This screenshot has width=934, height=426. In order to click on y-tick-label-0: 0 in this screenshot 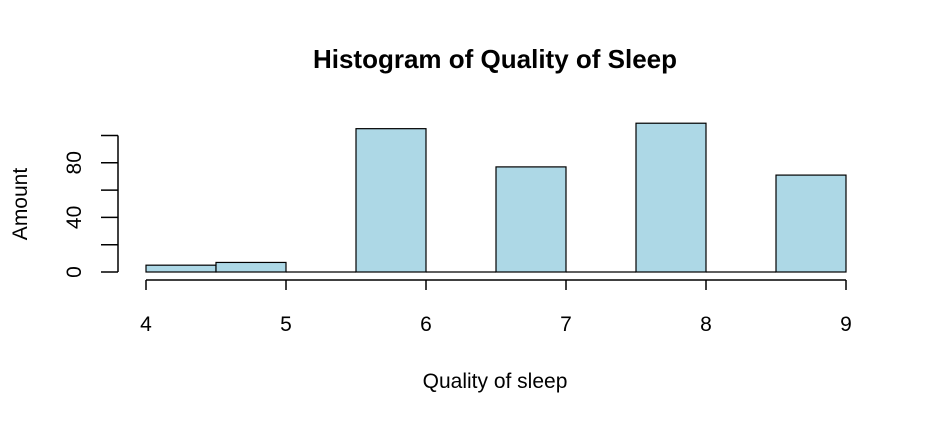, I will do `click(74, 272)`.